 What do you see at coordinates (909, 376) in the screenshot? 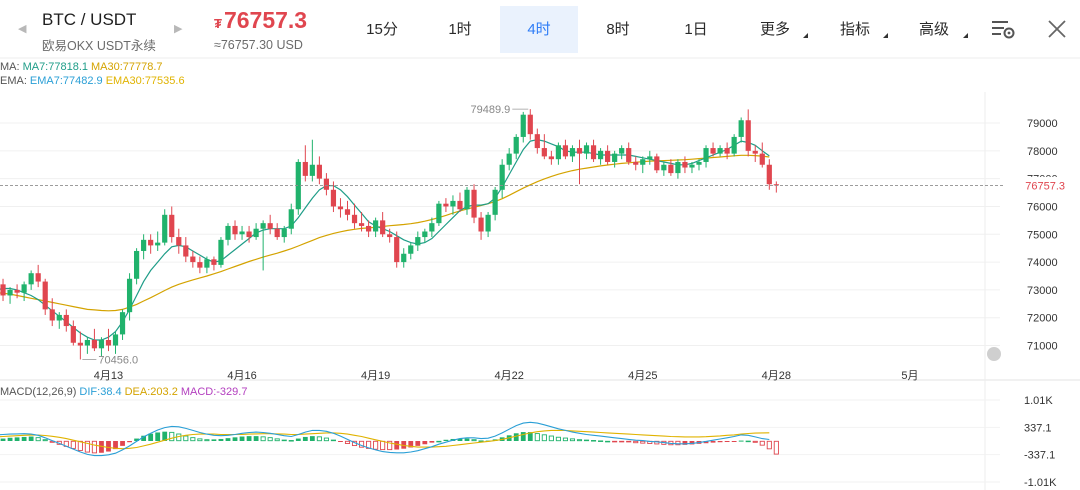
I see `x-tick-label: 5月` at bounding box center [909, 376].